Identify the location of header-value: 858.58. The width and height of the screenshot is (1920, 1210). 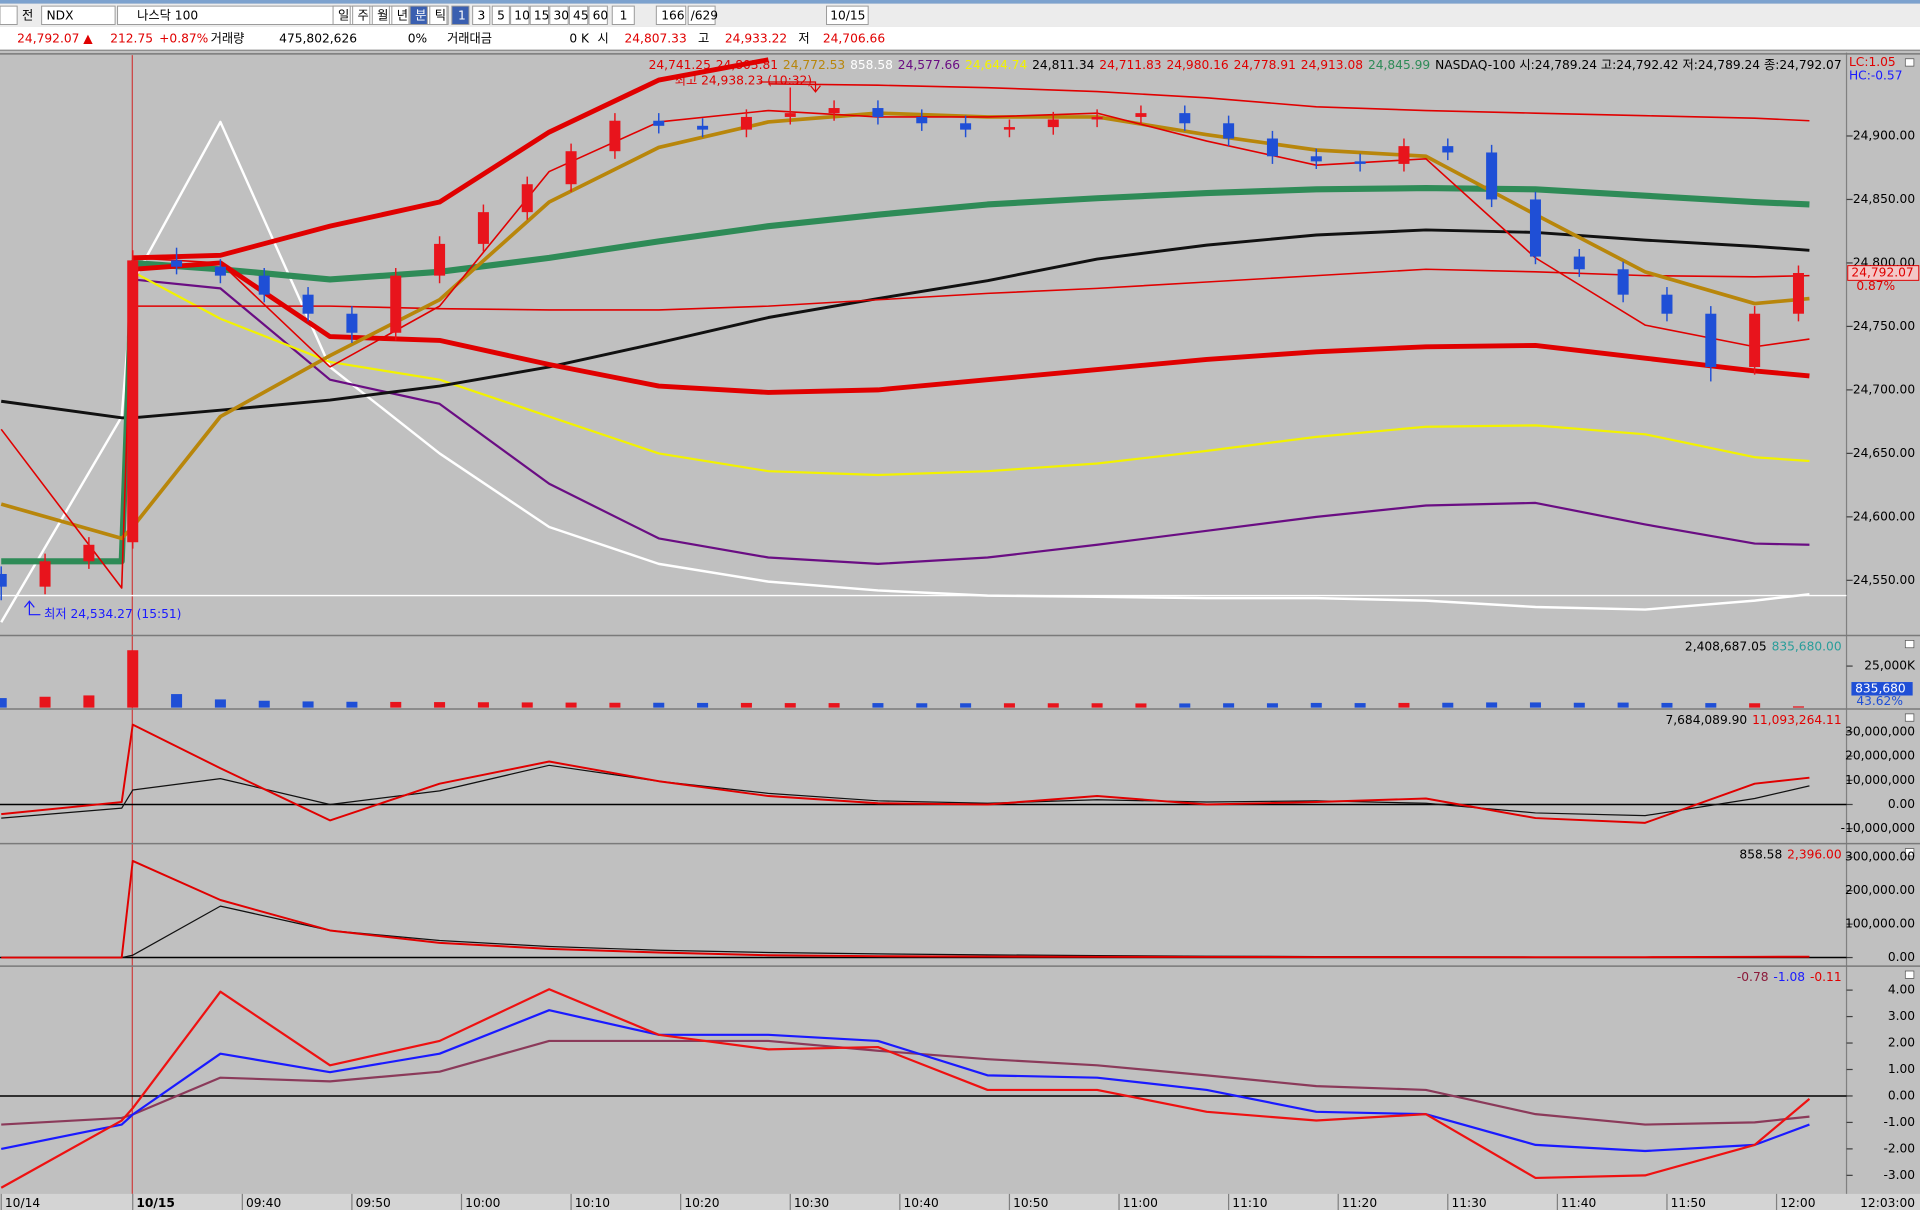
(871, 64).